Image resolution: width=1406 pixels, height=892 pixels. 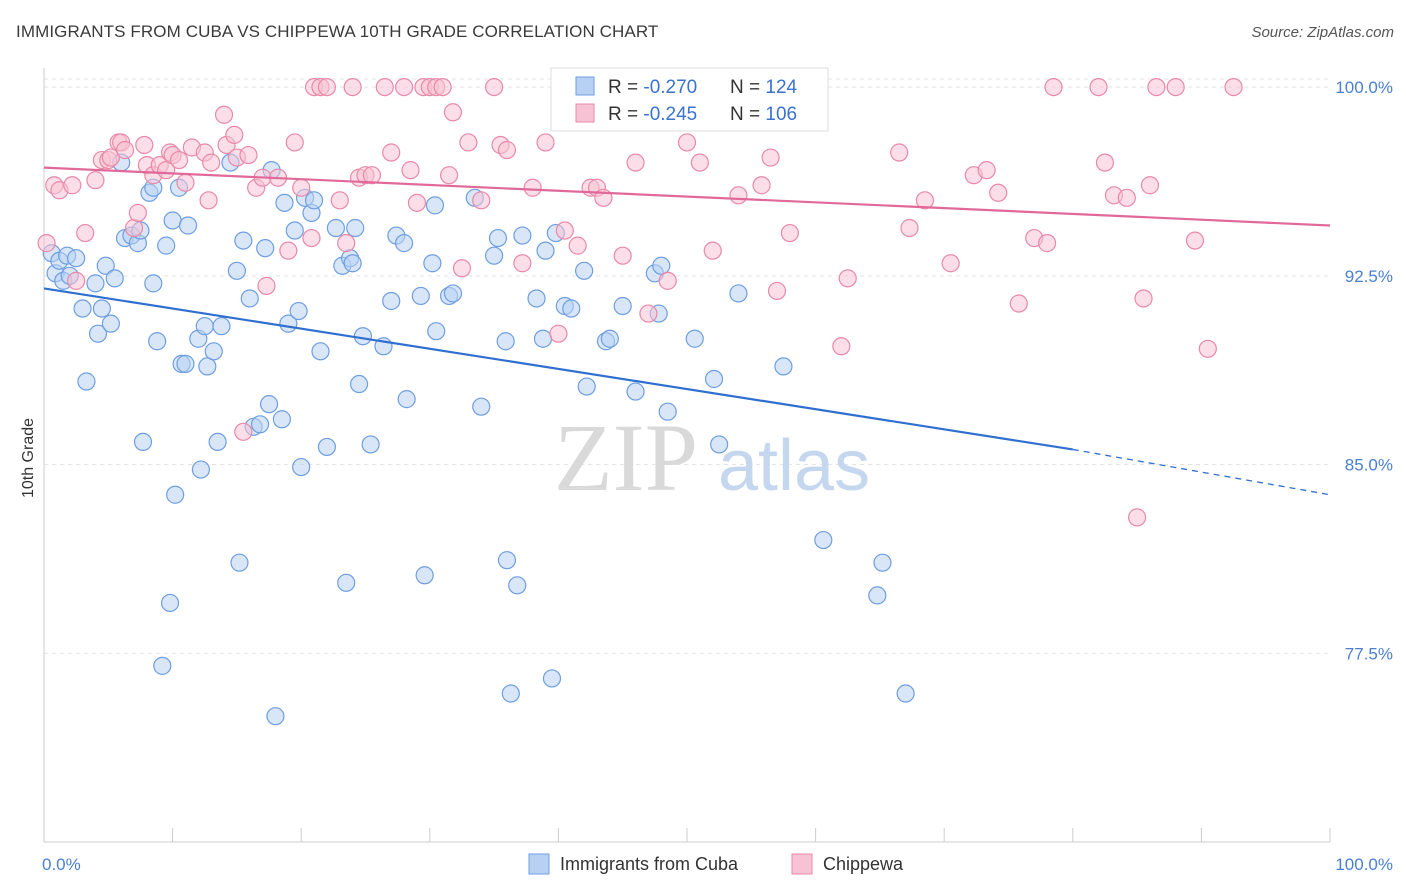 What do you see at coordinates (1322, 32) in the screenshot?
I see `chart-source: Source: ZipAtlas.com` at bounding box center [1322, 32].